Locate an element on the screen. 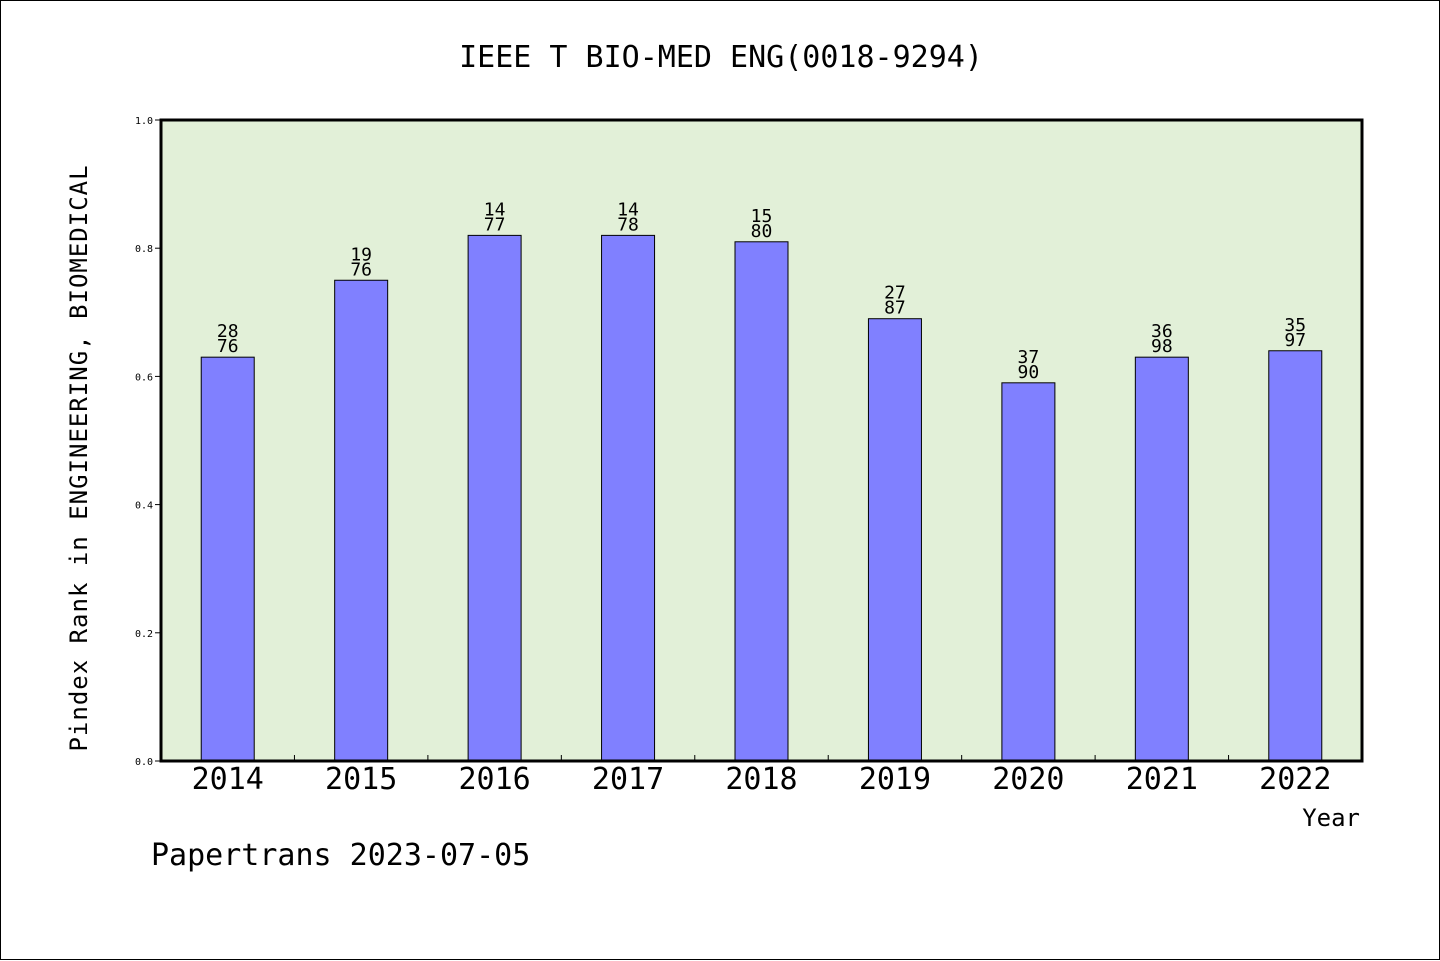 The height and width of the screenshot is (961, 1440). bar-2022 is located at coordinates (1295, 556).